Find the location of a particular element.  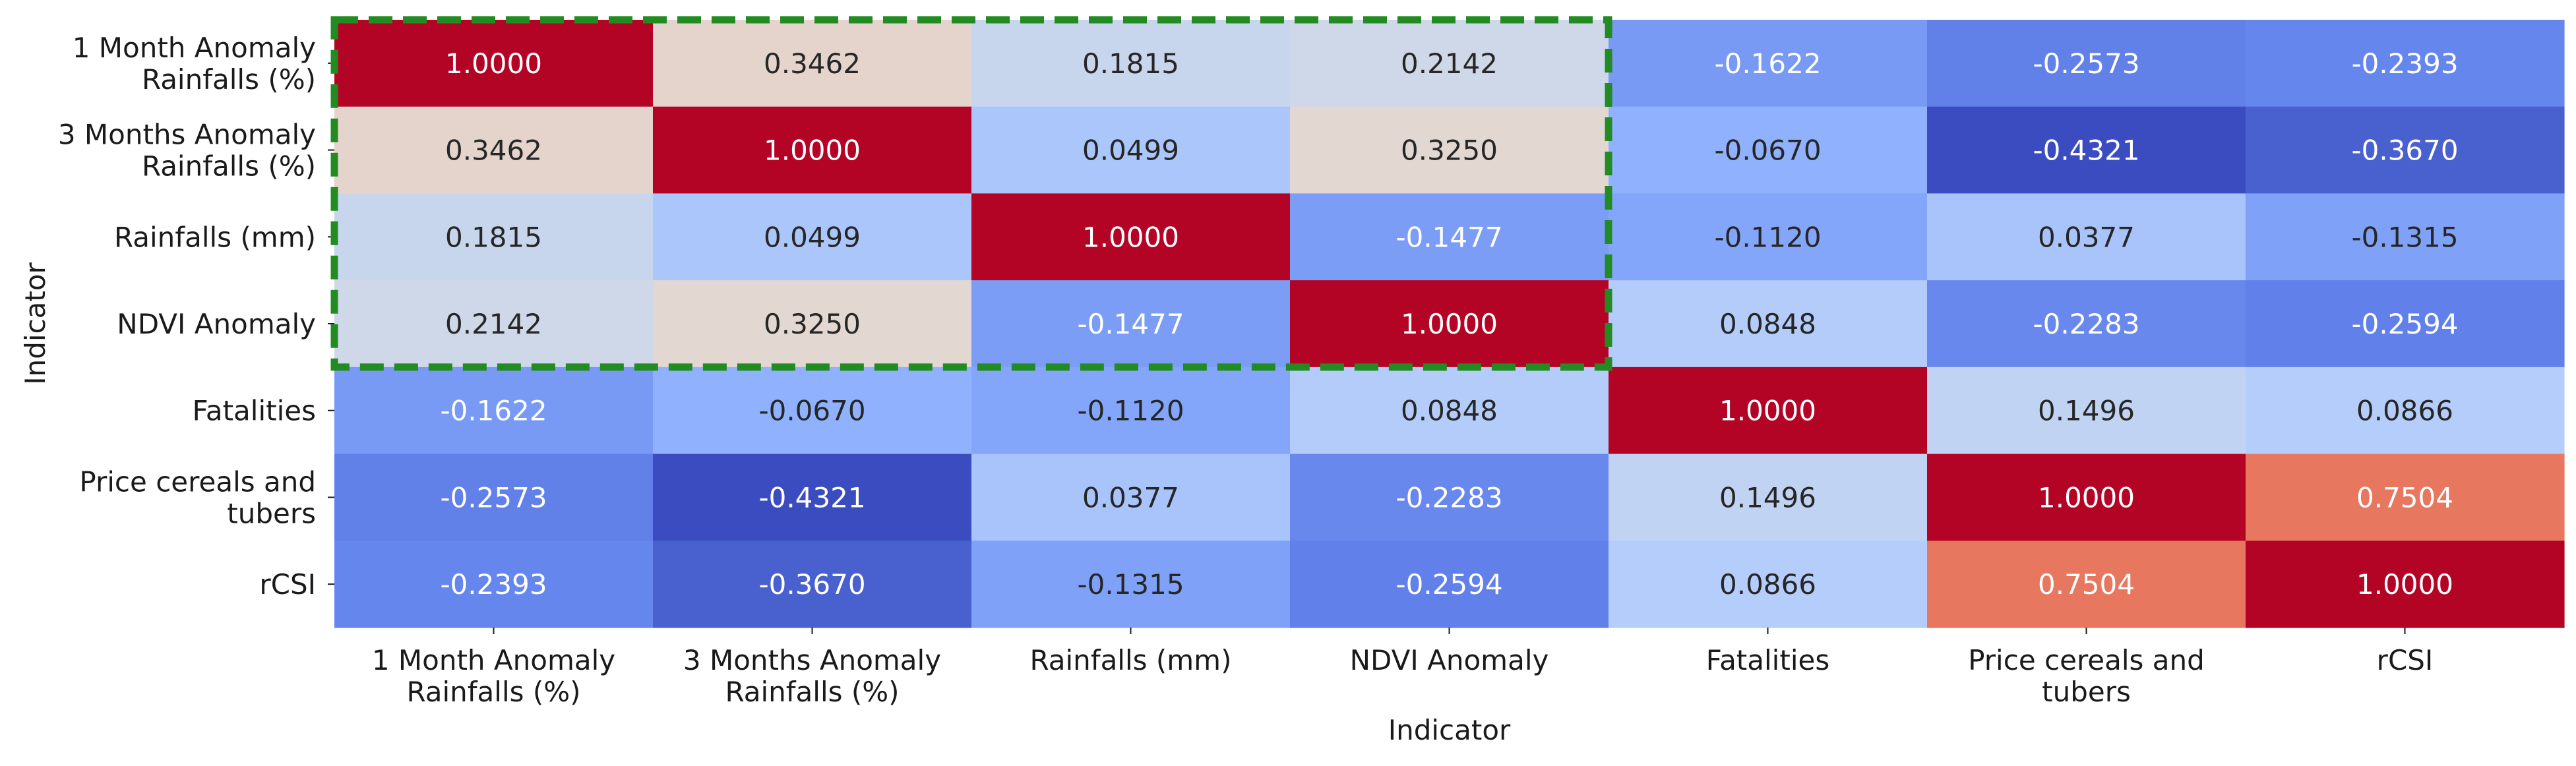

heatmap-cell-r1-c6 is located at coordinates (2405, 150).